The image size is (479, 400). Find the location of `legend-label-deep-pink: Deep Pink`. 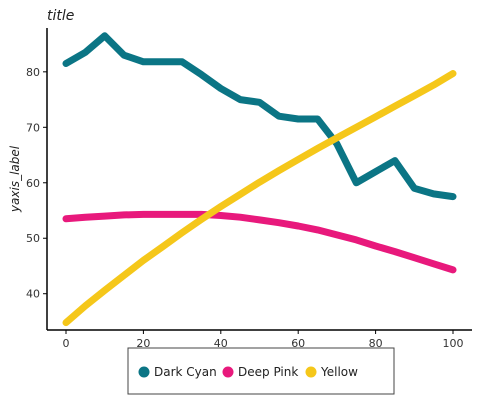

legend-label-deep-pink: Deep Pink is located at coordinates (268, 372).